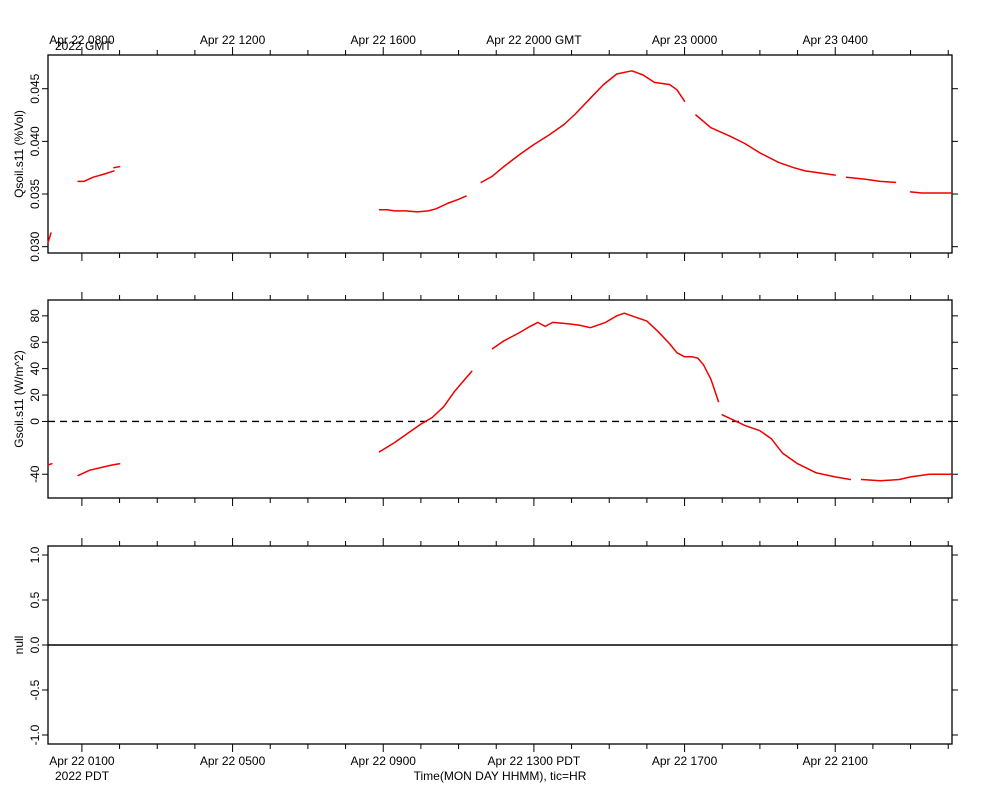 The width and height of the screenshot is (1000, 800). Describe the element at coordinates (35, 141) in the screenshot. I see `y-tick-label: 0.040` at that location.